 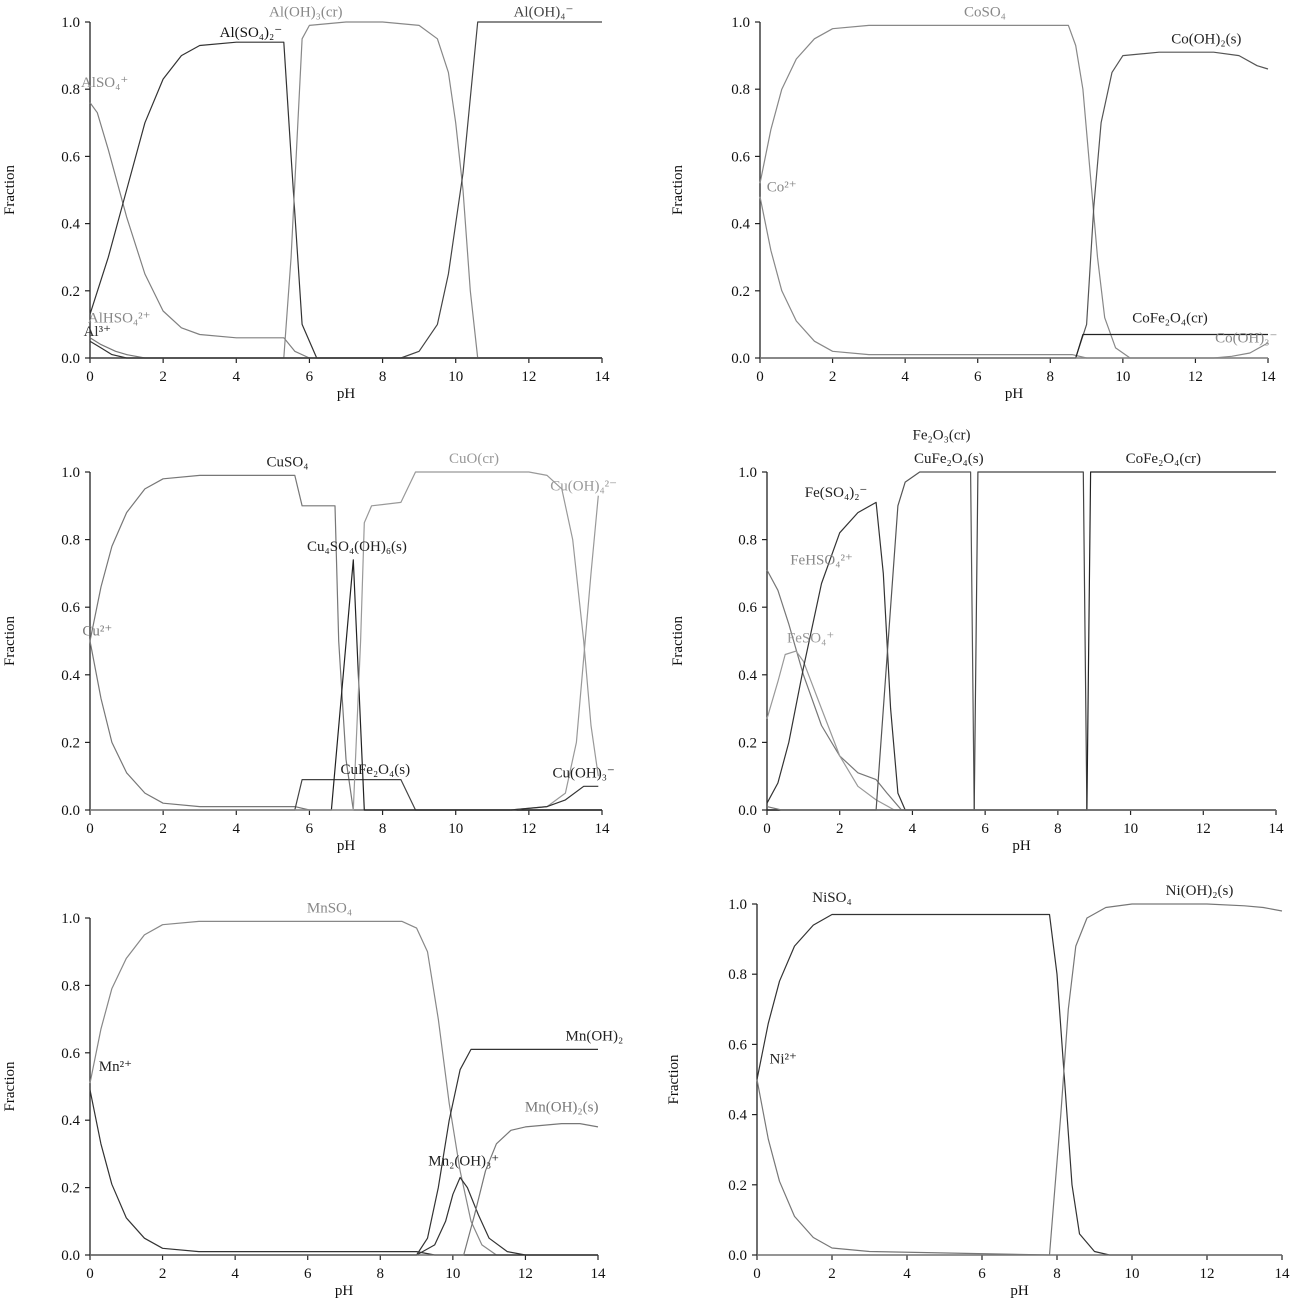 I want to click on series-line-niso4, so click(x=1019, y=1084).